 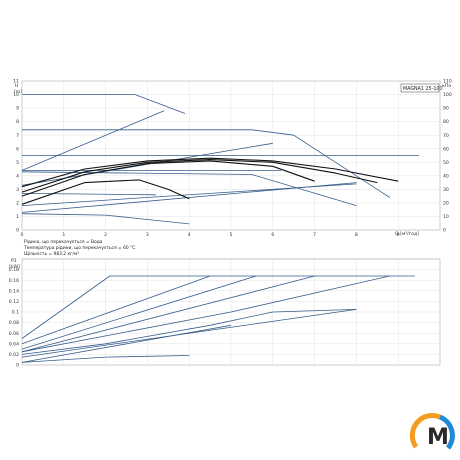 I want to click on top-xlabel: Q [м³/год], so click(x=407, y=234).